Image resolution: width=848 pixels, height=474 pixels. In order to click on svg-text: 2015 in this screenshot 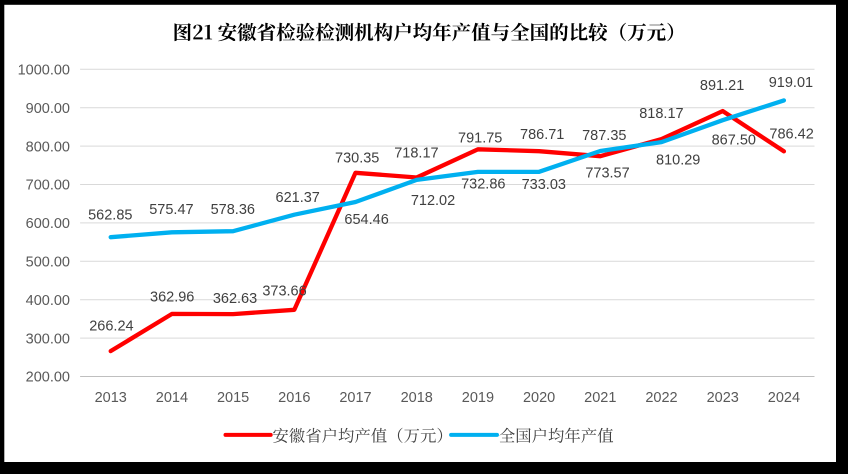, I will do `click(233, 398)`.